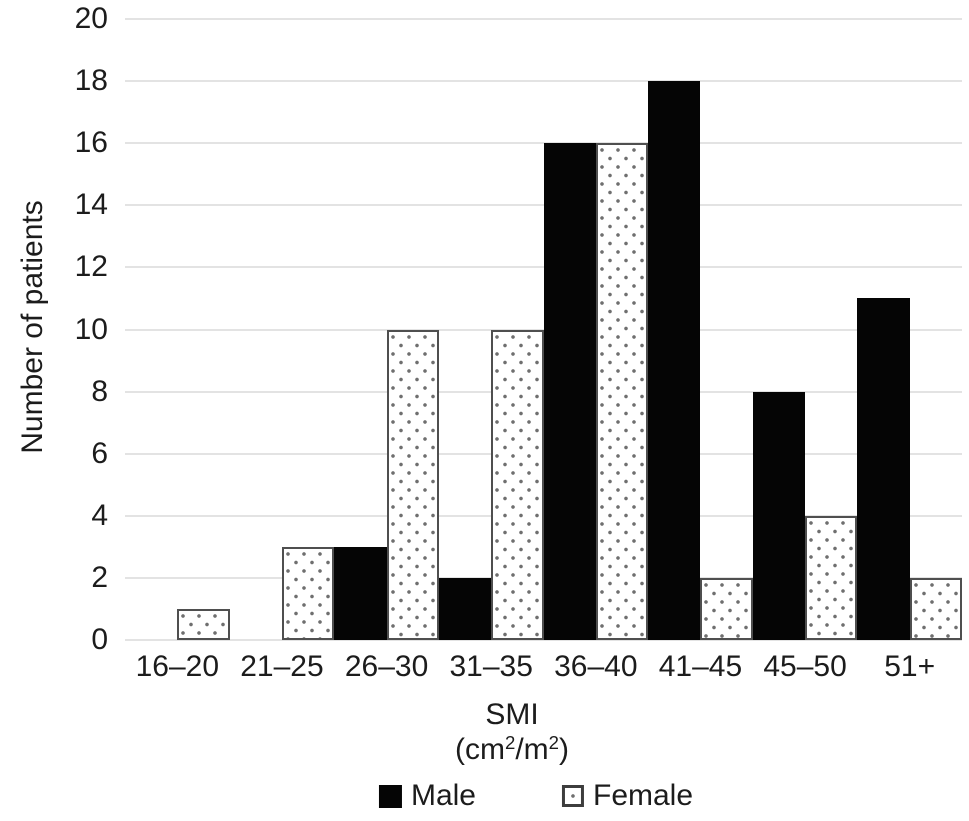  I want to click on x-axis-title: SMI (cm2/m2), so click(512, 733).